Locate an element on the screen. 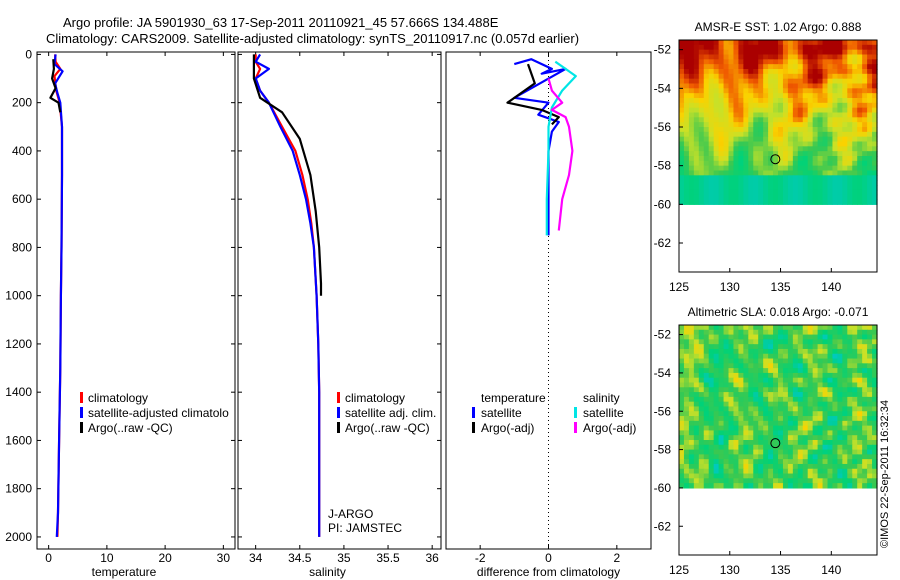 The image size is (900, 580). difference-xtick-label: 0 is located at coordinates (548, 558).